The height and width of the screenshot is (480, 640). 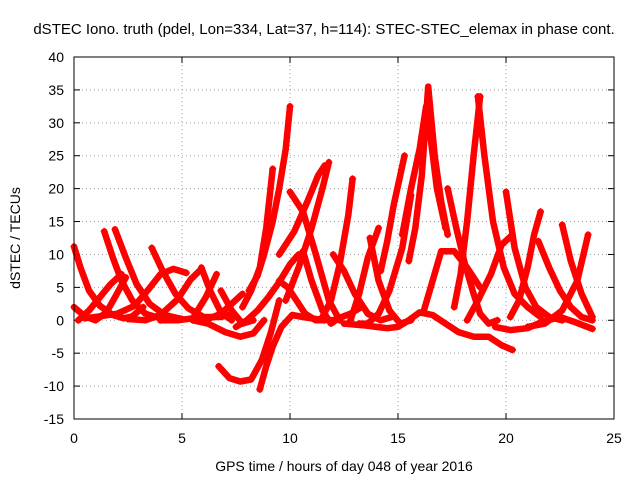 I want to click on series-34-end-marker, so click(x=497, y=320).